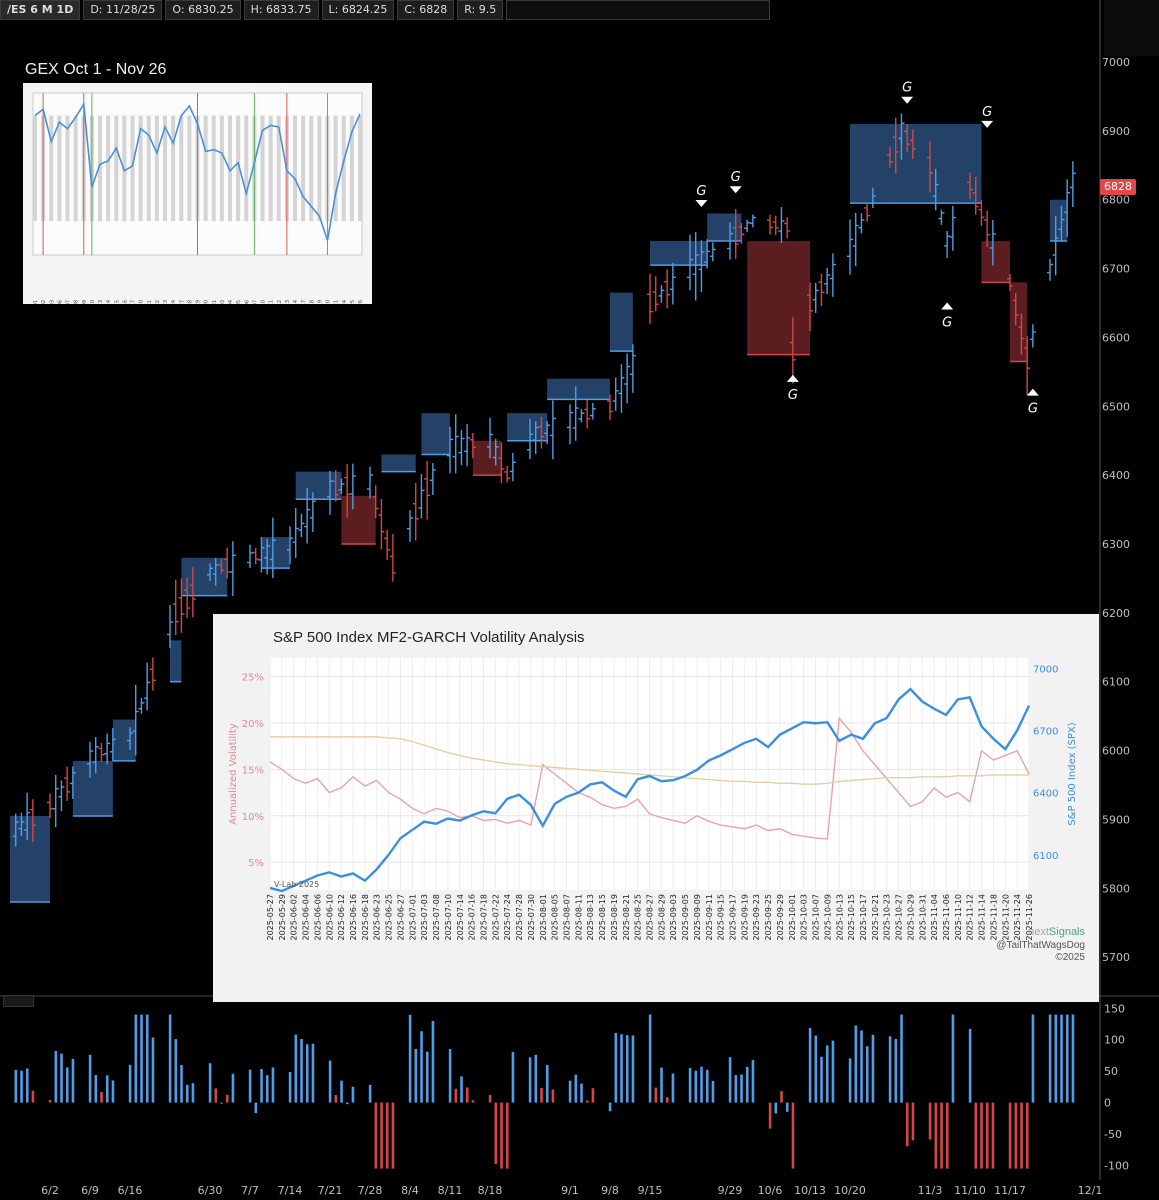  What do you see at coordinates (1116, 200) in the screenshot?
I see `price-tick-label: 6800` at bounding box center [1116, 200].